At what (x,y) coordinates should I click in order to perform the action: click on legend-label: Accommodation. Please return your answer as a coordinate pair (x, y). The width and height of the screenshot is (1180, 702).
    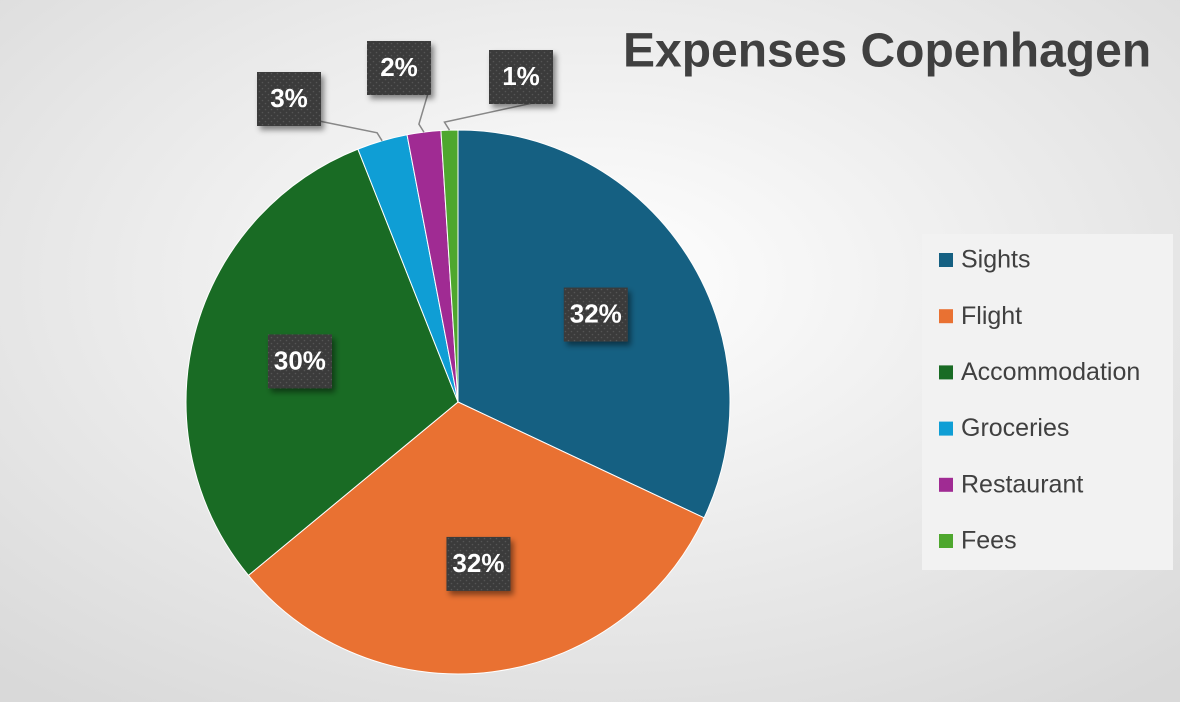
    Looking at the image, I should click on (1050, 372).